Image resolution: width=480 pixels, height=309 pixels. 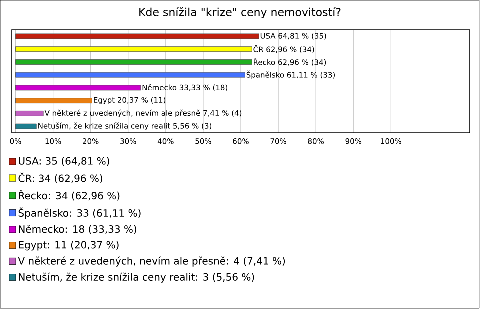 What do you see at coordinates (69, 246) in the screenshot?
I see `legend-label: Egypt: 11 (20,37 %)` at bounding box center [69, 246].